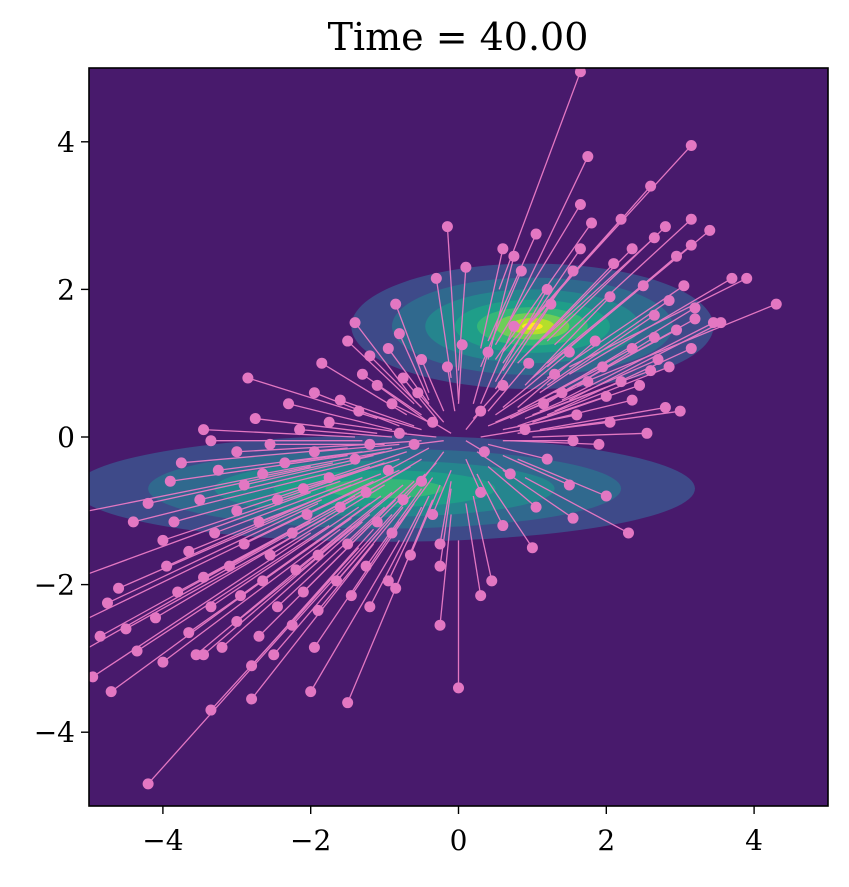  Describe the element at coordinates (54, 585) in the screenshot. I see `y-tick-label: −2` at that location.